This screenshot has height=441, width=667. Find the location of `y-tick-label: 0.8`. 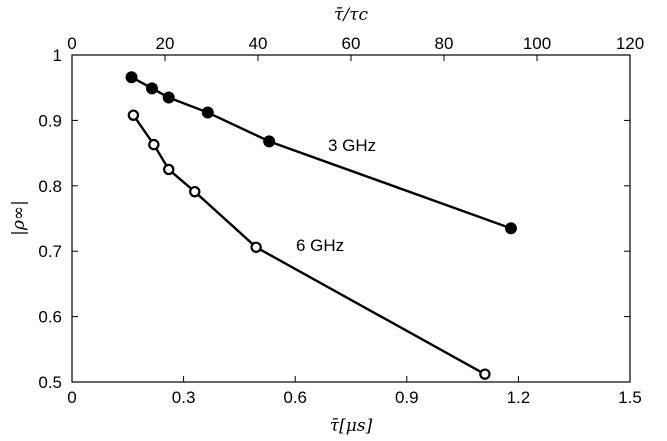

y-tick-label: 0.8 is located at coordinates (50, 186).